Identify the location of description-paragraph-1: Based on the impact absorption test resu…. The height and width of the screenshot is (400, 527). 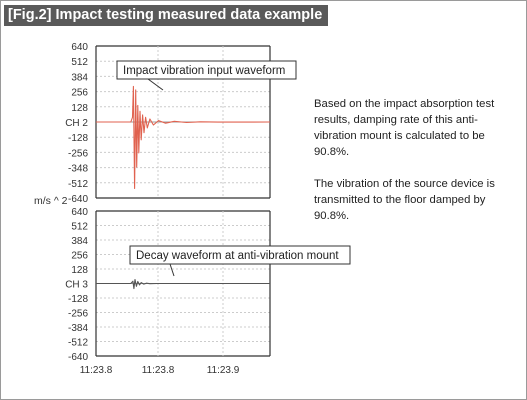
(404, 128).